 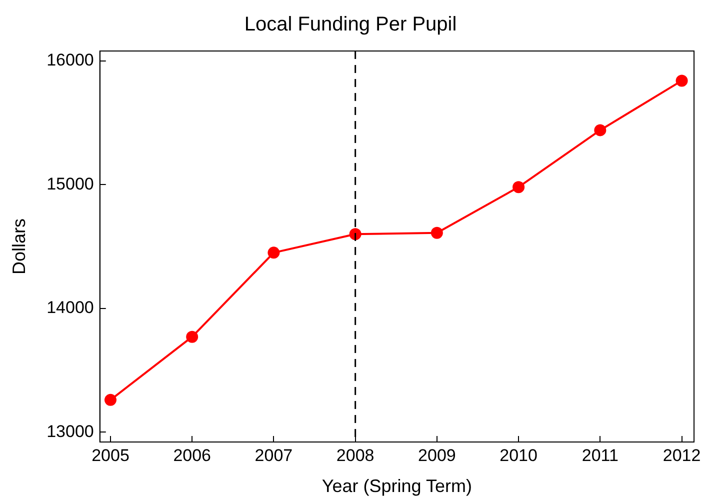 I want to click on x-tick-label: 2009, so click(x=437, y=455).